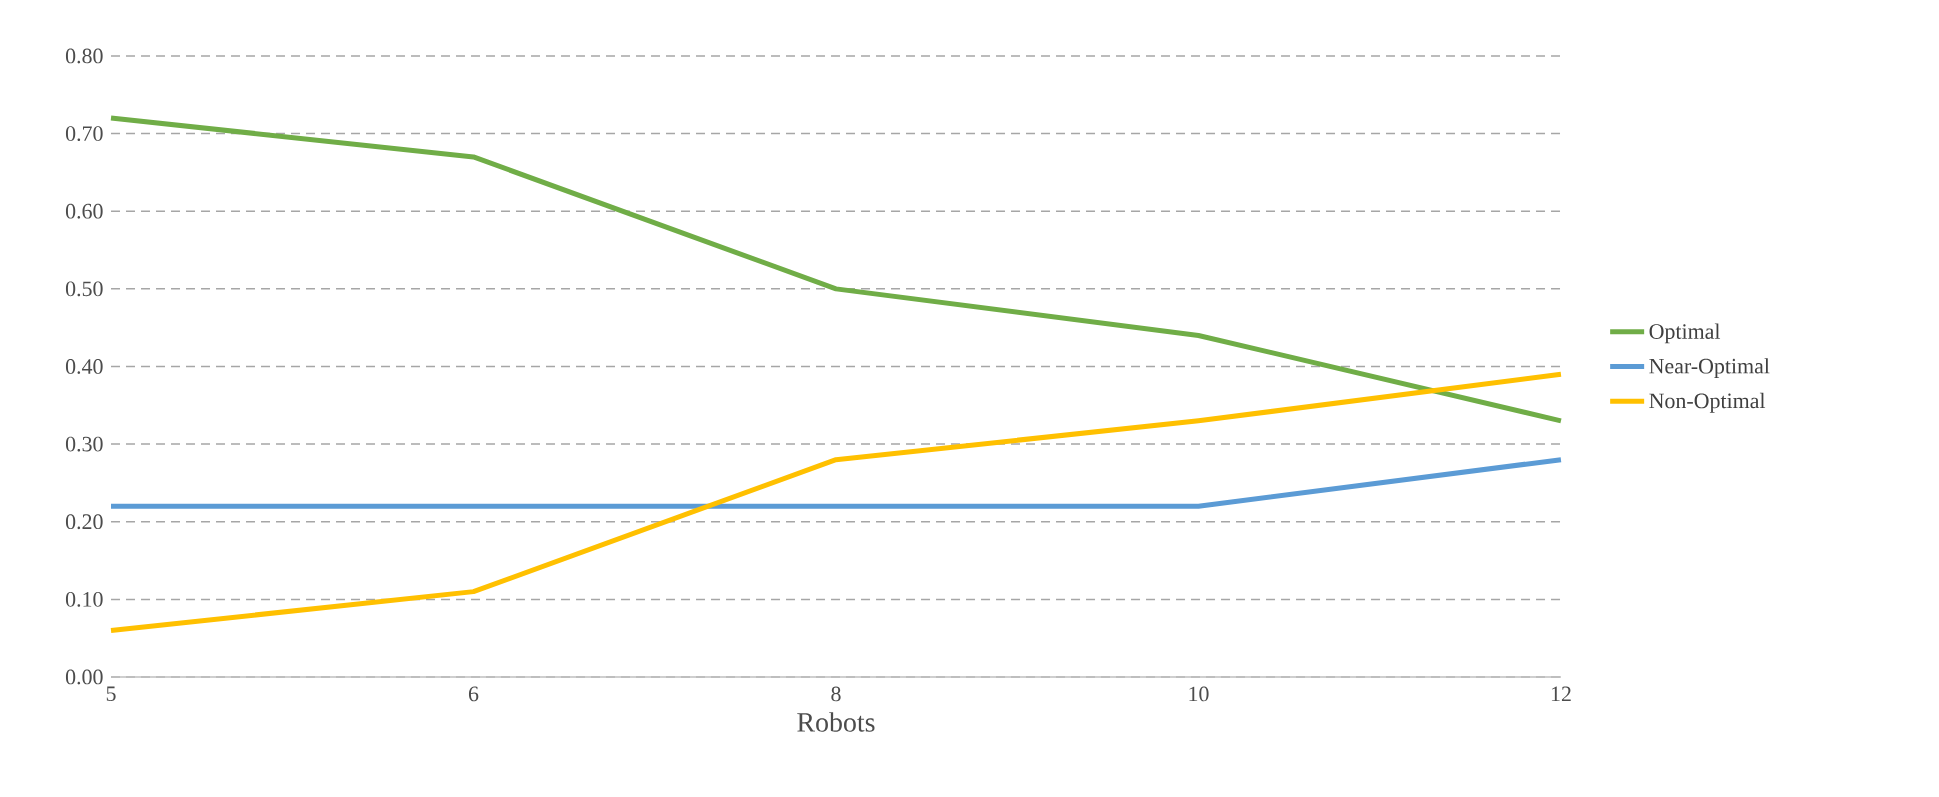 The width and height of the screenshot is (1939, 797). What do you see at coordinates (84, 599) in the screenshot?
I see `y-tick-label: 0.10` at bounding box center [84, 599].